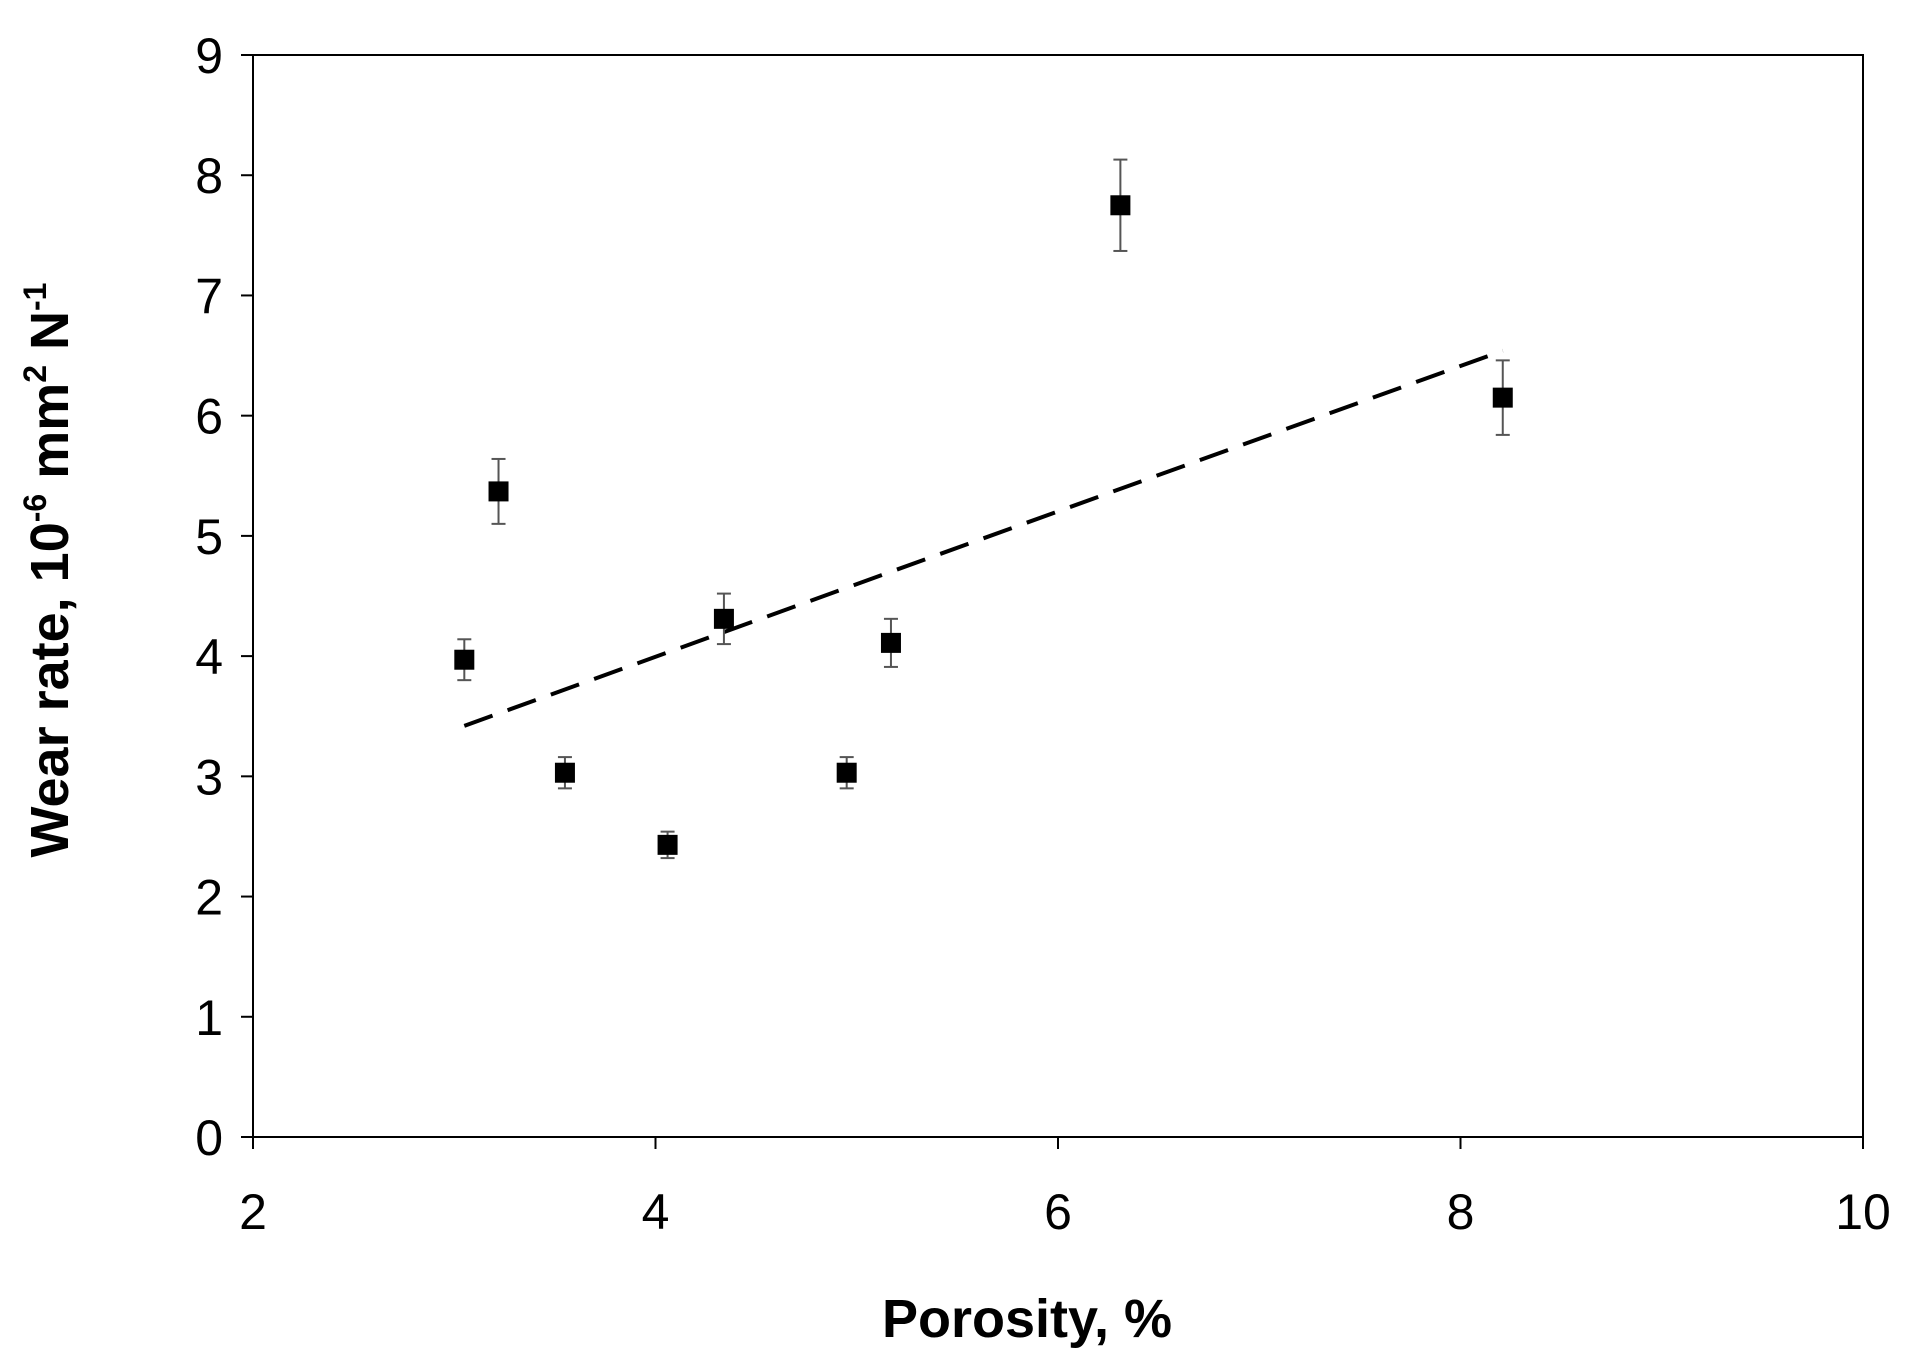  What do you see at coordinates (209, 56) in the screenshot?
I see `y-tick-label: 9` at bounding box center [209, 56].